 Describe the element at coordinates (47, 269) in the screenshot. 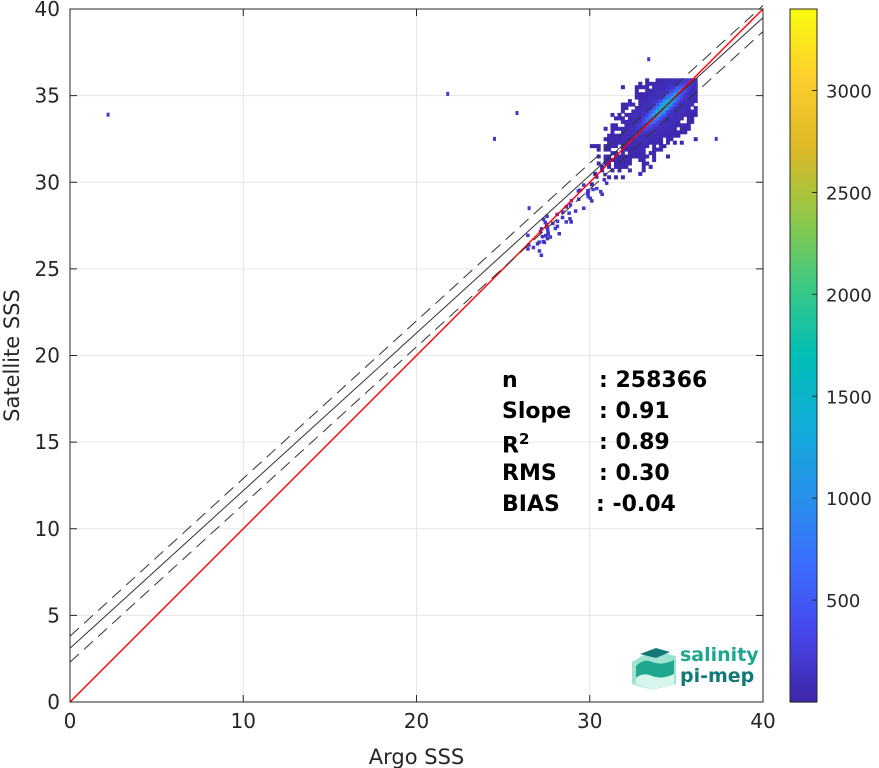

I see `y-tick-label: 25` at that location.